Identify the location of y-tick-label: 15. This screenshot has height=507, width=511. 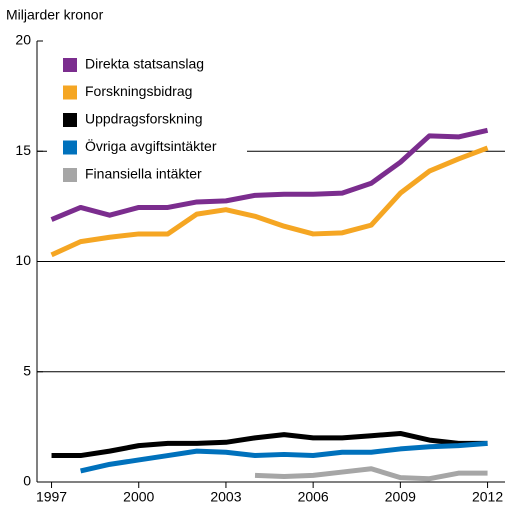
(23, 150).